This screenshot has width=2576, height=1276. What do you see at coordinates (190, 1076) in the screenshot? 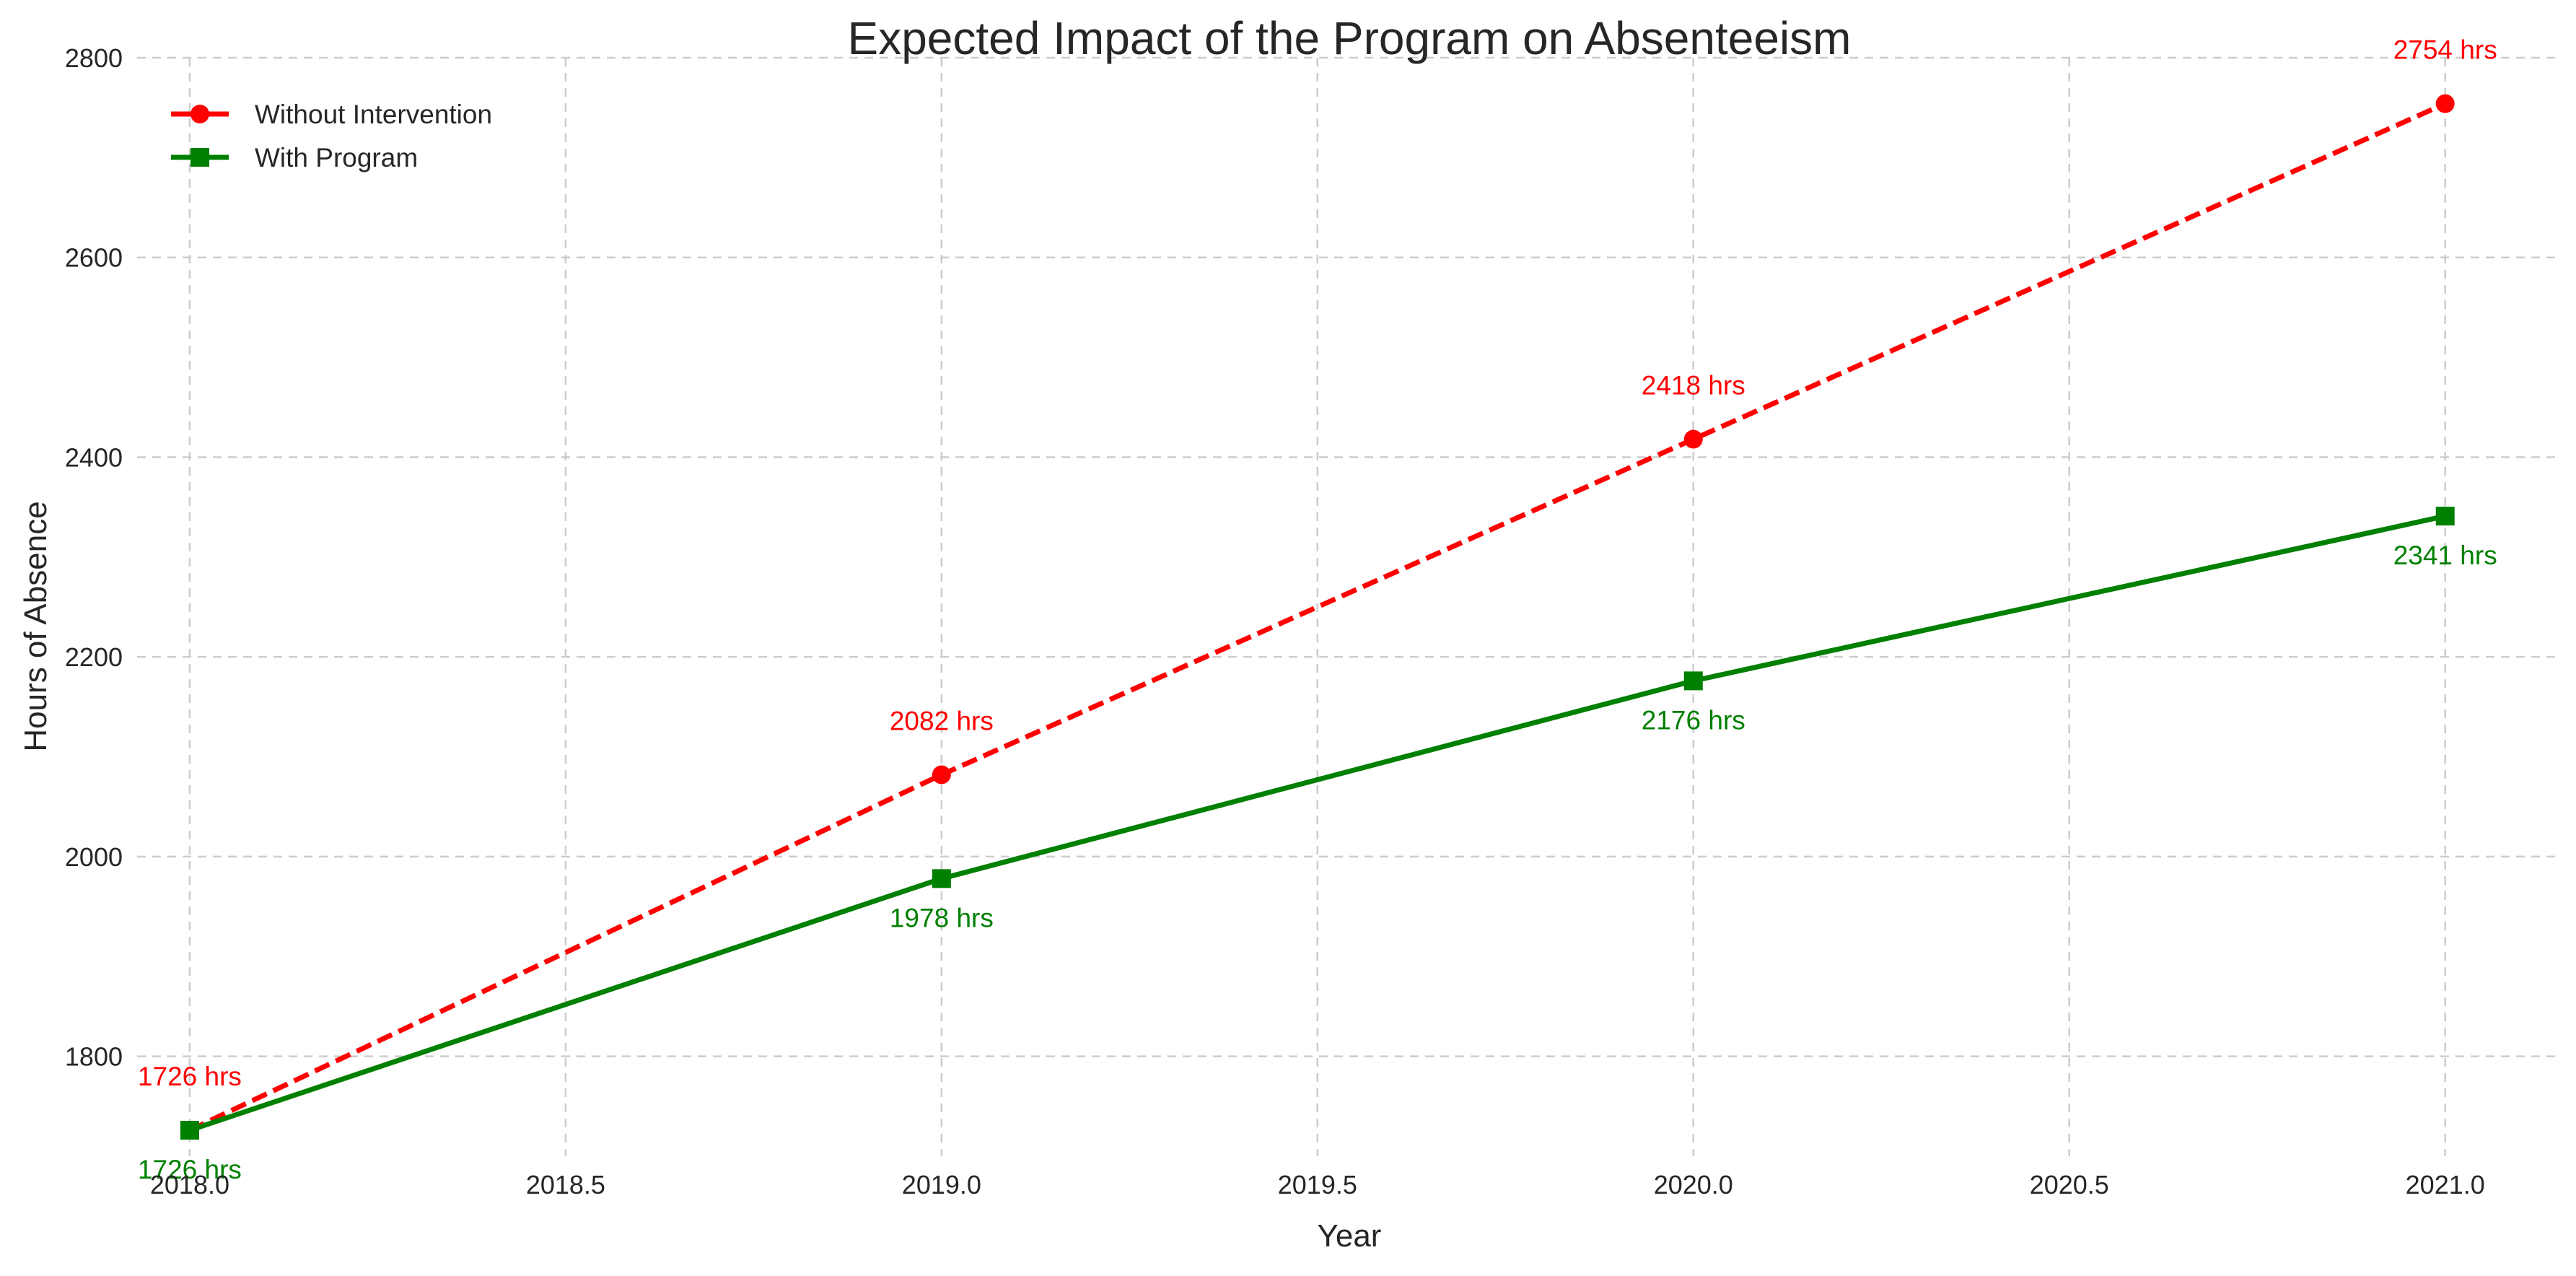
I see `data-label-without-intervention: 1726 hrs` at bounding box center [190, 1076].